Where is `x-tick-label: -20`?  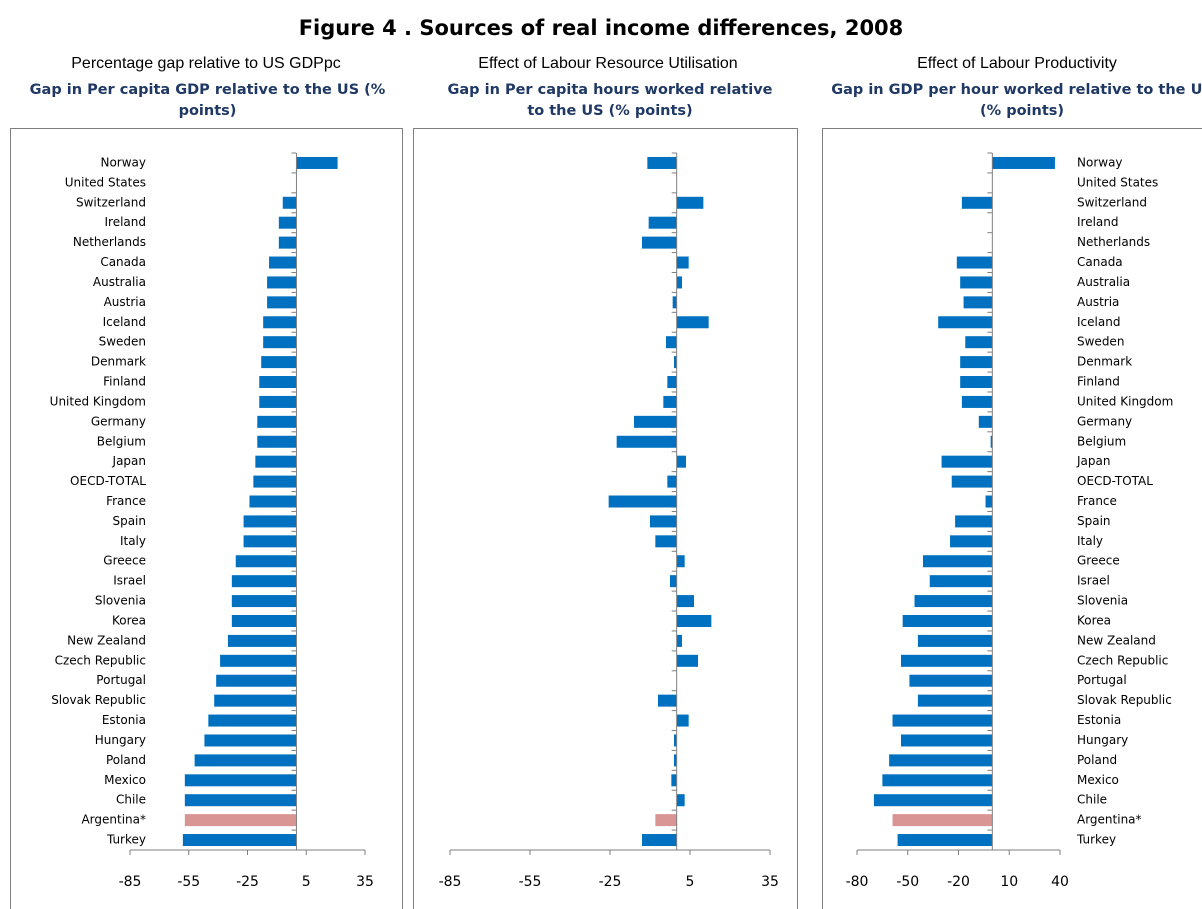
x-tick-label: -20 is located at coordinates (958, 882).